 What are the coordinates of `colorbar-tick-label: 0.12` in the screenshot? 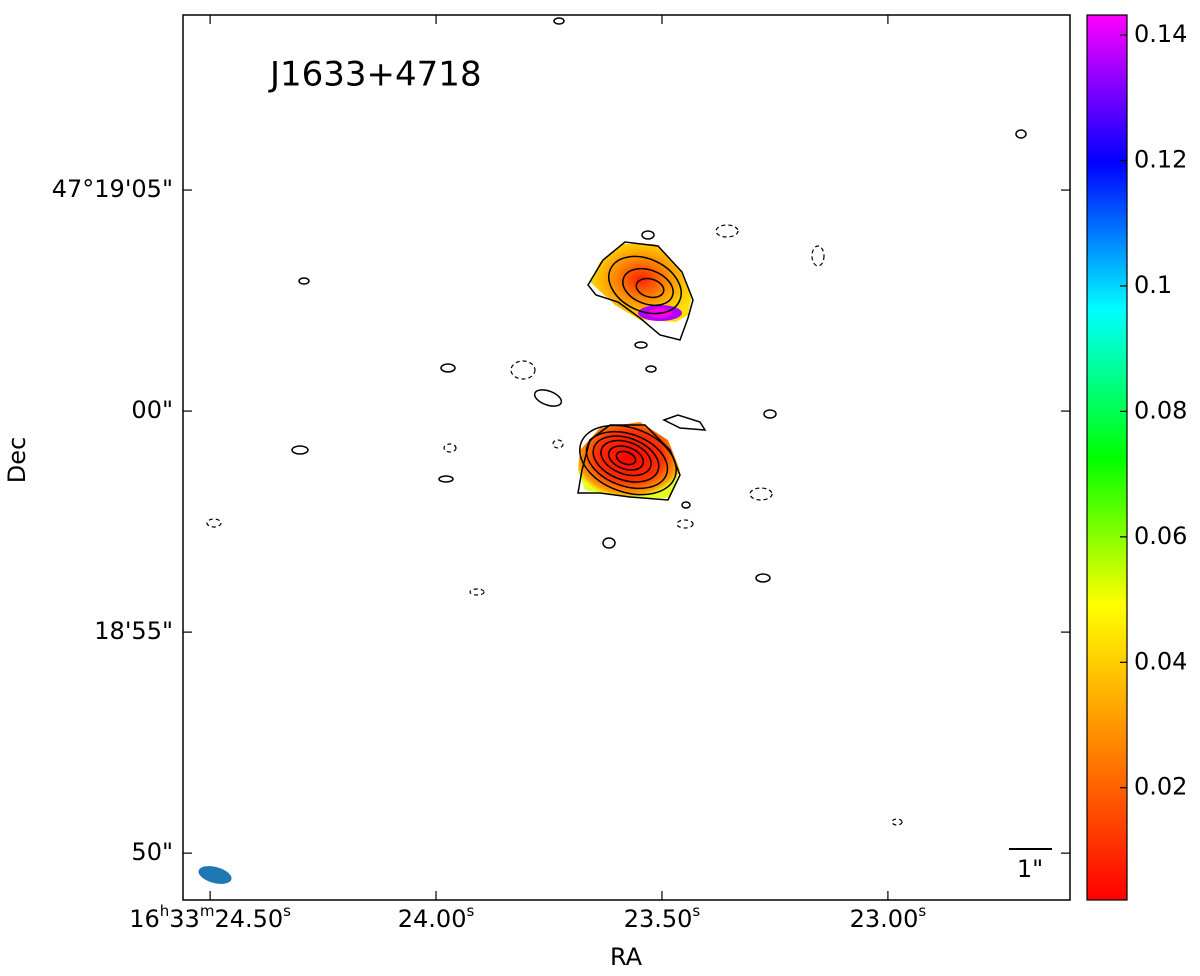 It's located at (1160, 160).